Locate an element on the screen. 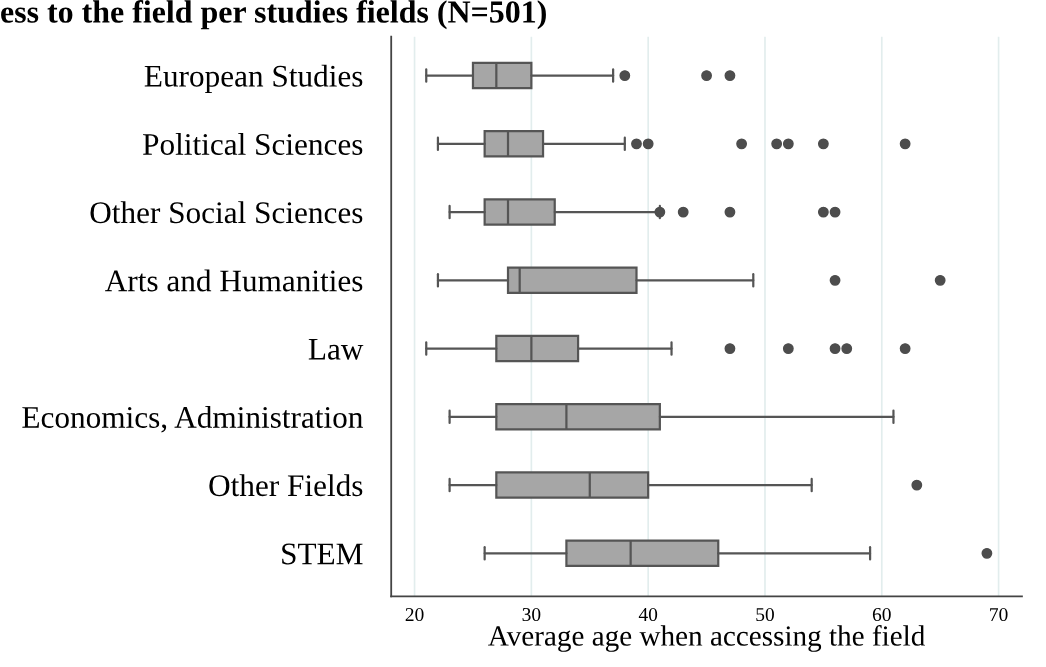 Image resolution: width=1046 pixels, height=667 pixels. y-tick-label: Arts and Humanities is located at coordinates (234, 280).